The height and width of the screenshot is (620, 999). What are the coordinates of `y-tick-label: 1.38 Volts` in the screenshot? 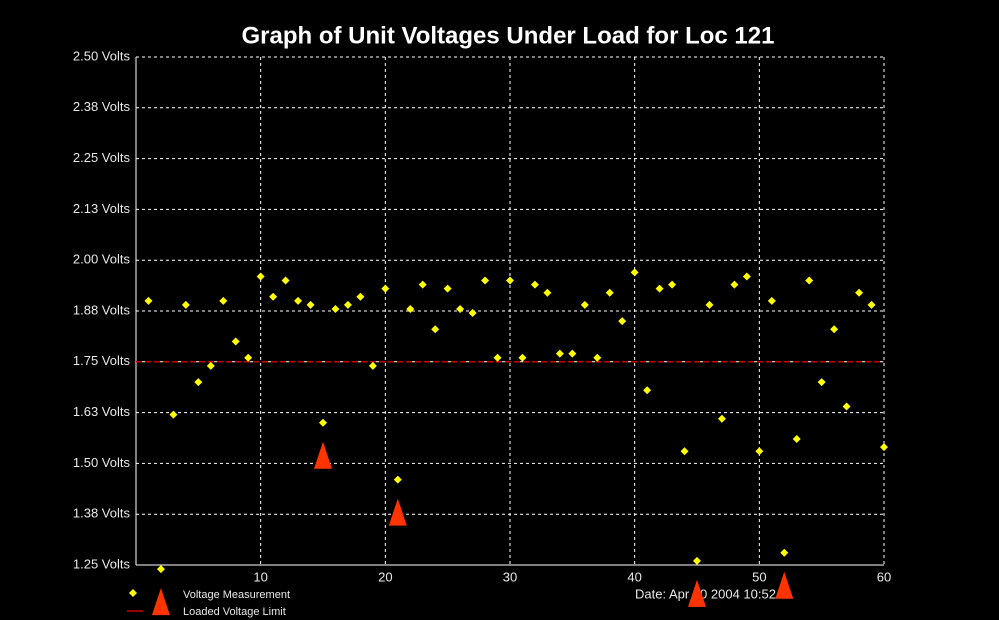 It's located at (102, 513).